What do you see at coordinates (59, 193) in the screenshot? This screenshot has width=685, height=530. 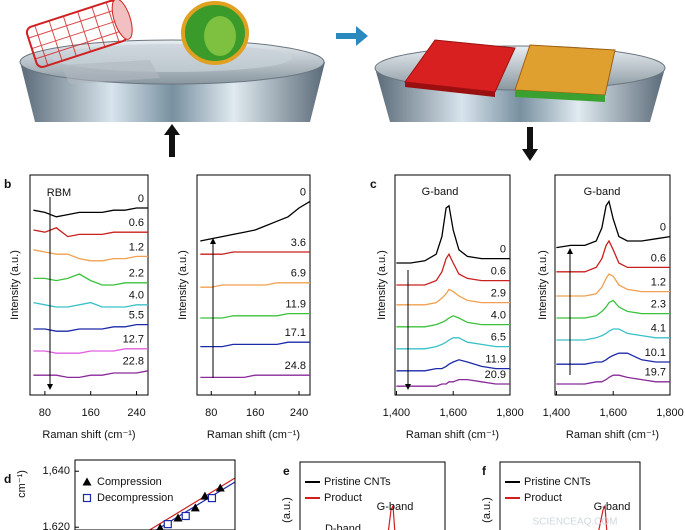 I see `annotation: RBM` at bounding box center [59, 193].